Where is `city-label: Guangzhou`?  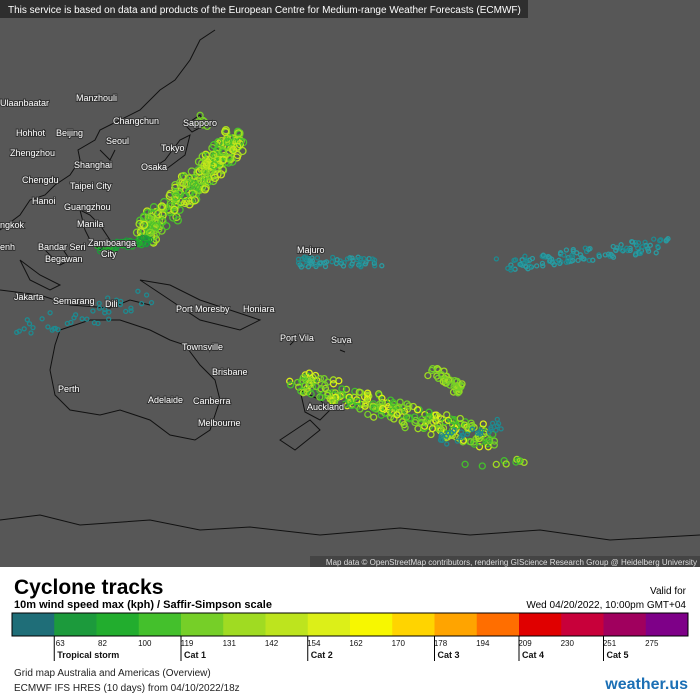
city-label: Guangzhou is located at coordinates (87, 207).